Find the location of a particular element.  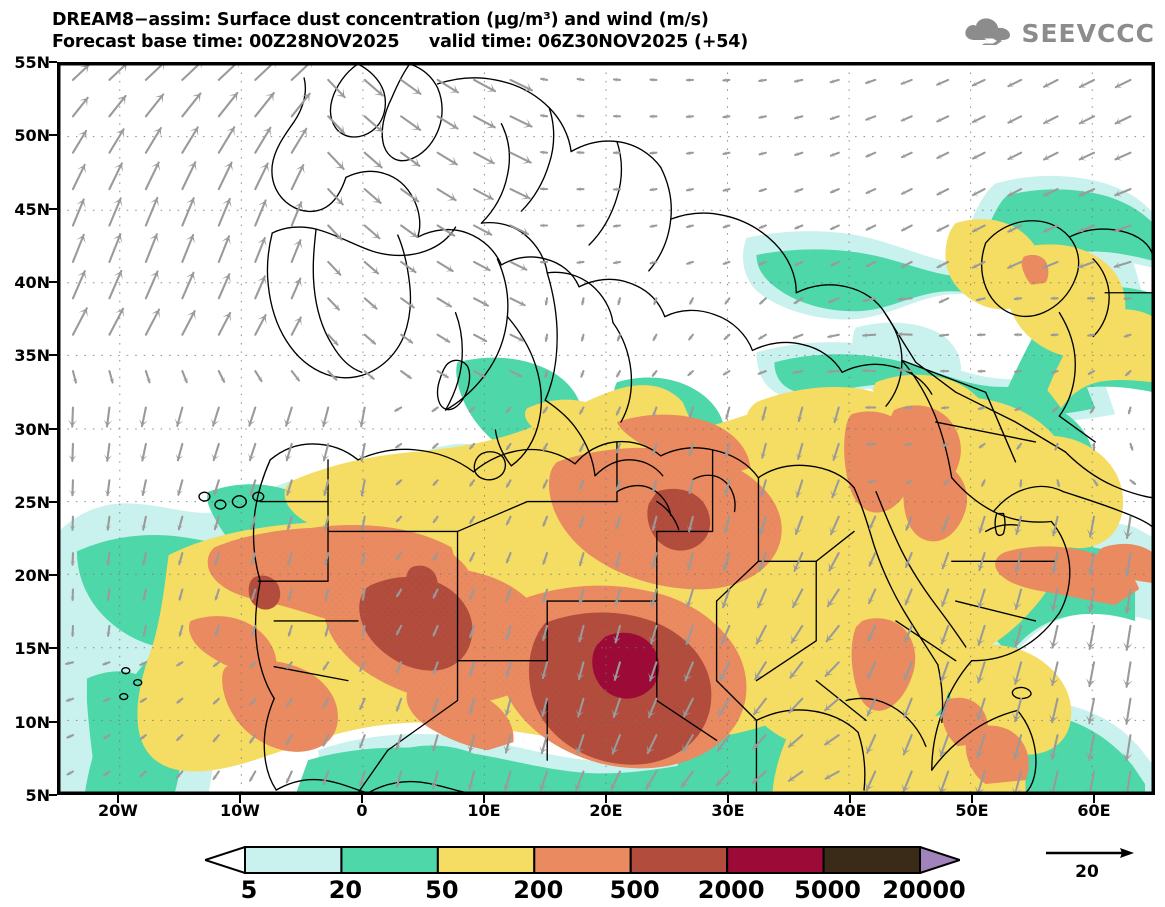

colorbar-tick-labels: 5 20 50 200 500 2000 5000 20000 is located at coordinates (582, 891).